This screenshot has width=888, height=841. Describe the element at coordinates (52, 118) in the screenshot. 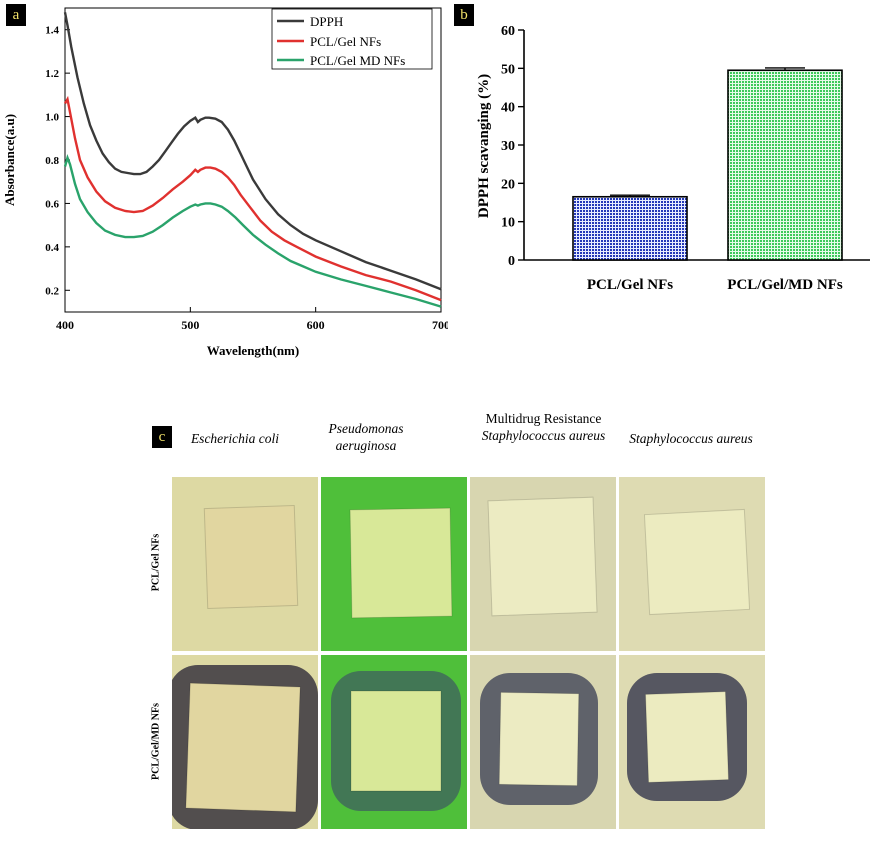

I see `y-tick-label: 1.0` at that location.